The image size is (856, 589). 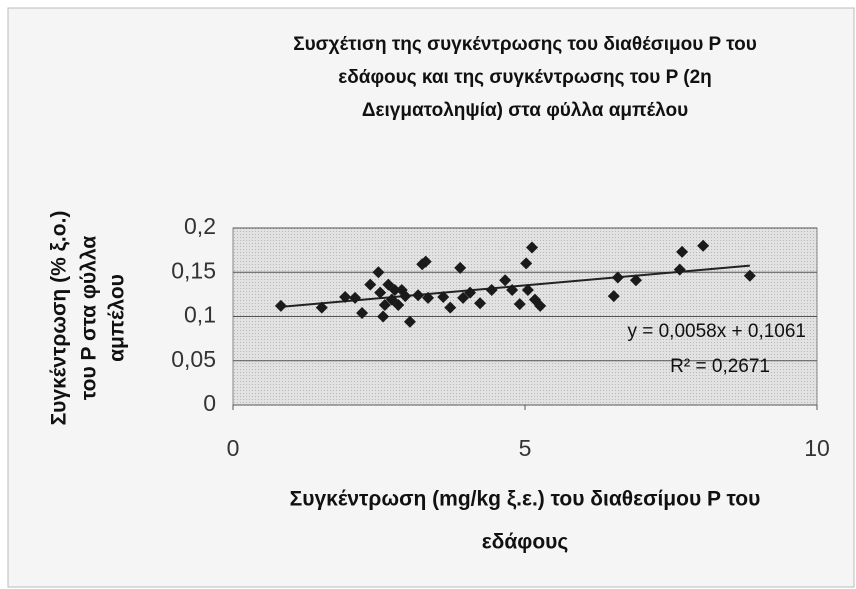 What do you see at coordinates (716, 331) in the screenshot?
I see `trend-equation: y = 0,0058x + 0,1061` at bounding box center [716, 331].